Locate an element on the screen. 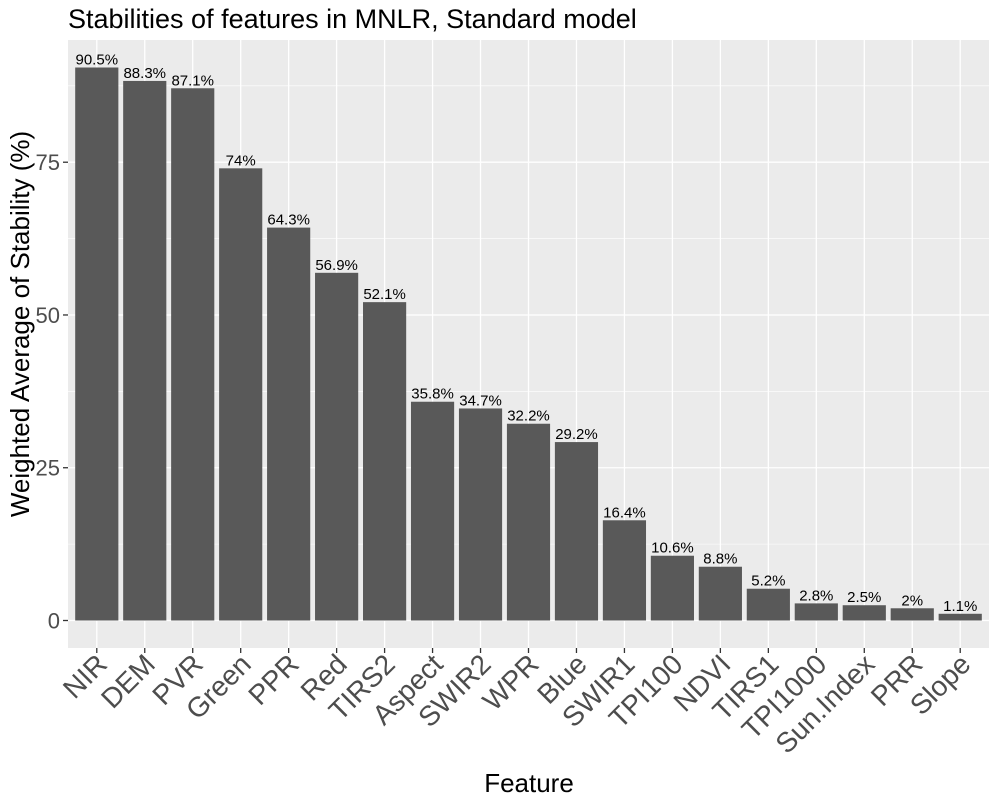  y-tick-label: 0 is located at coordinates (54, 621).